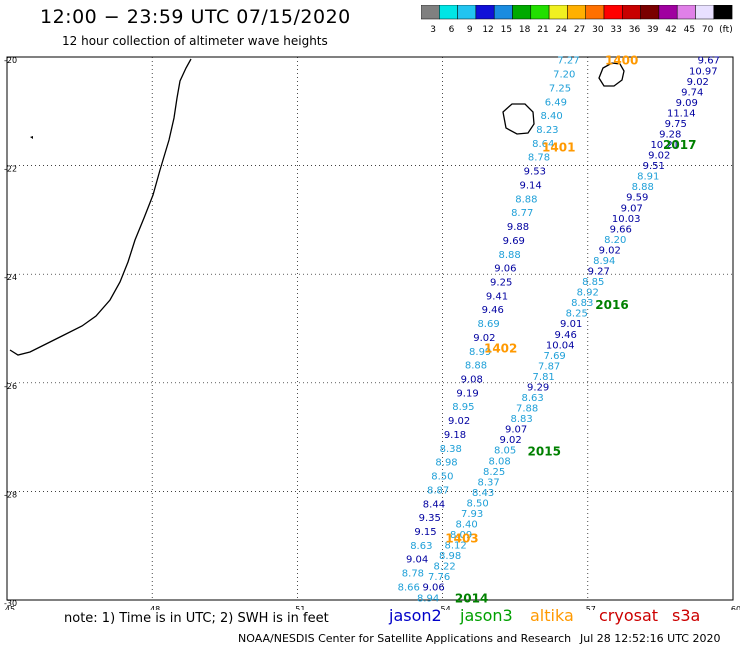  Describe the element at coordinates (518, 227) in the screenshot. I see `wave-height-value: 9.88` at that location.